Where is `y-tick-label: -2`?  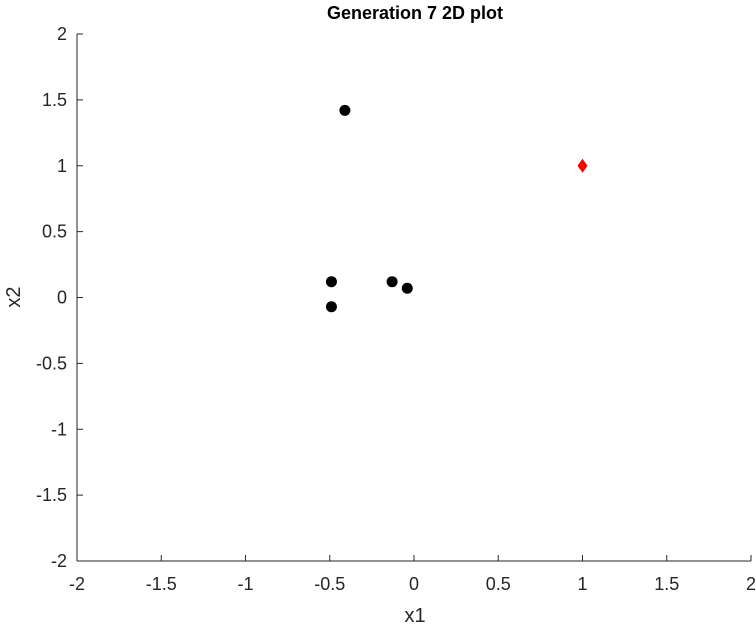
y-tick-label: -2 is located at coordinates (59, 561).